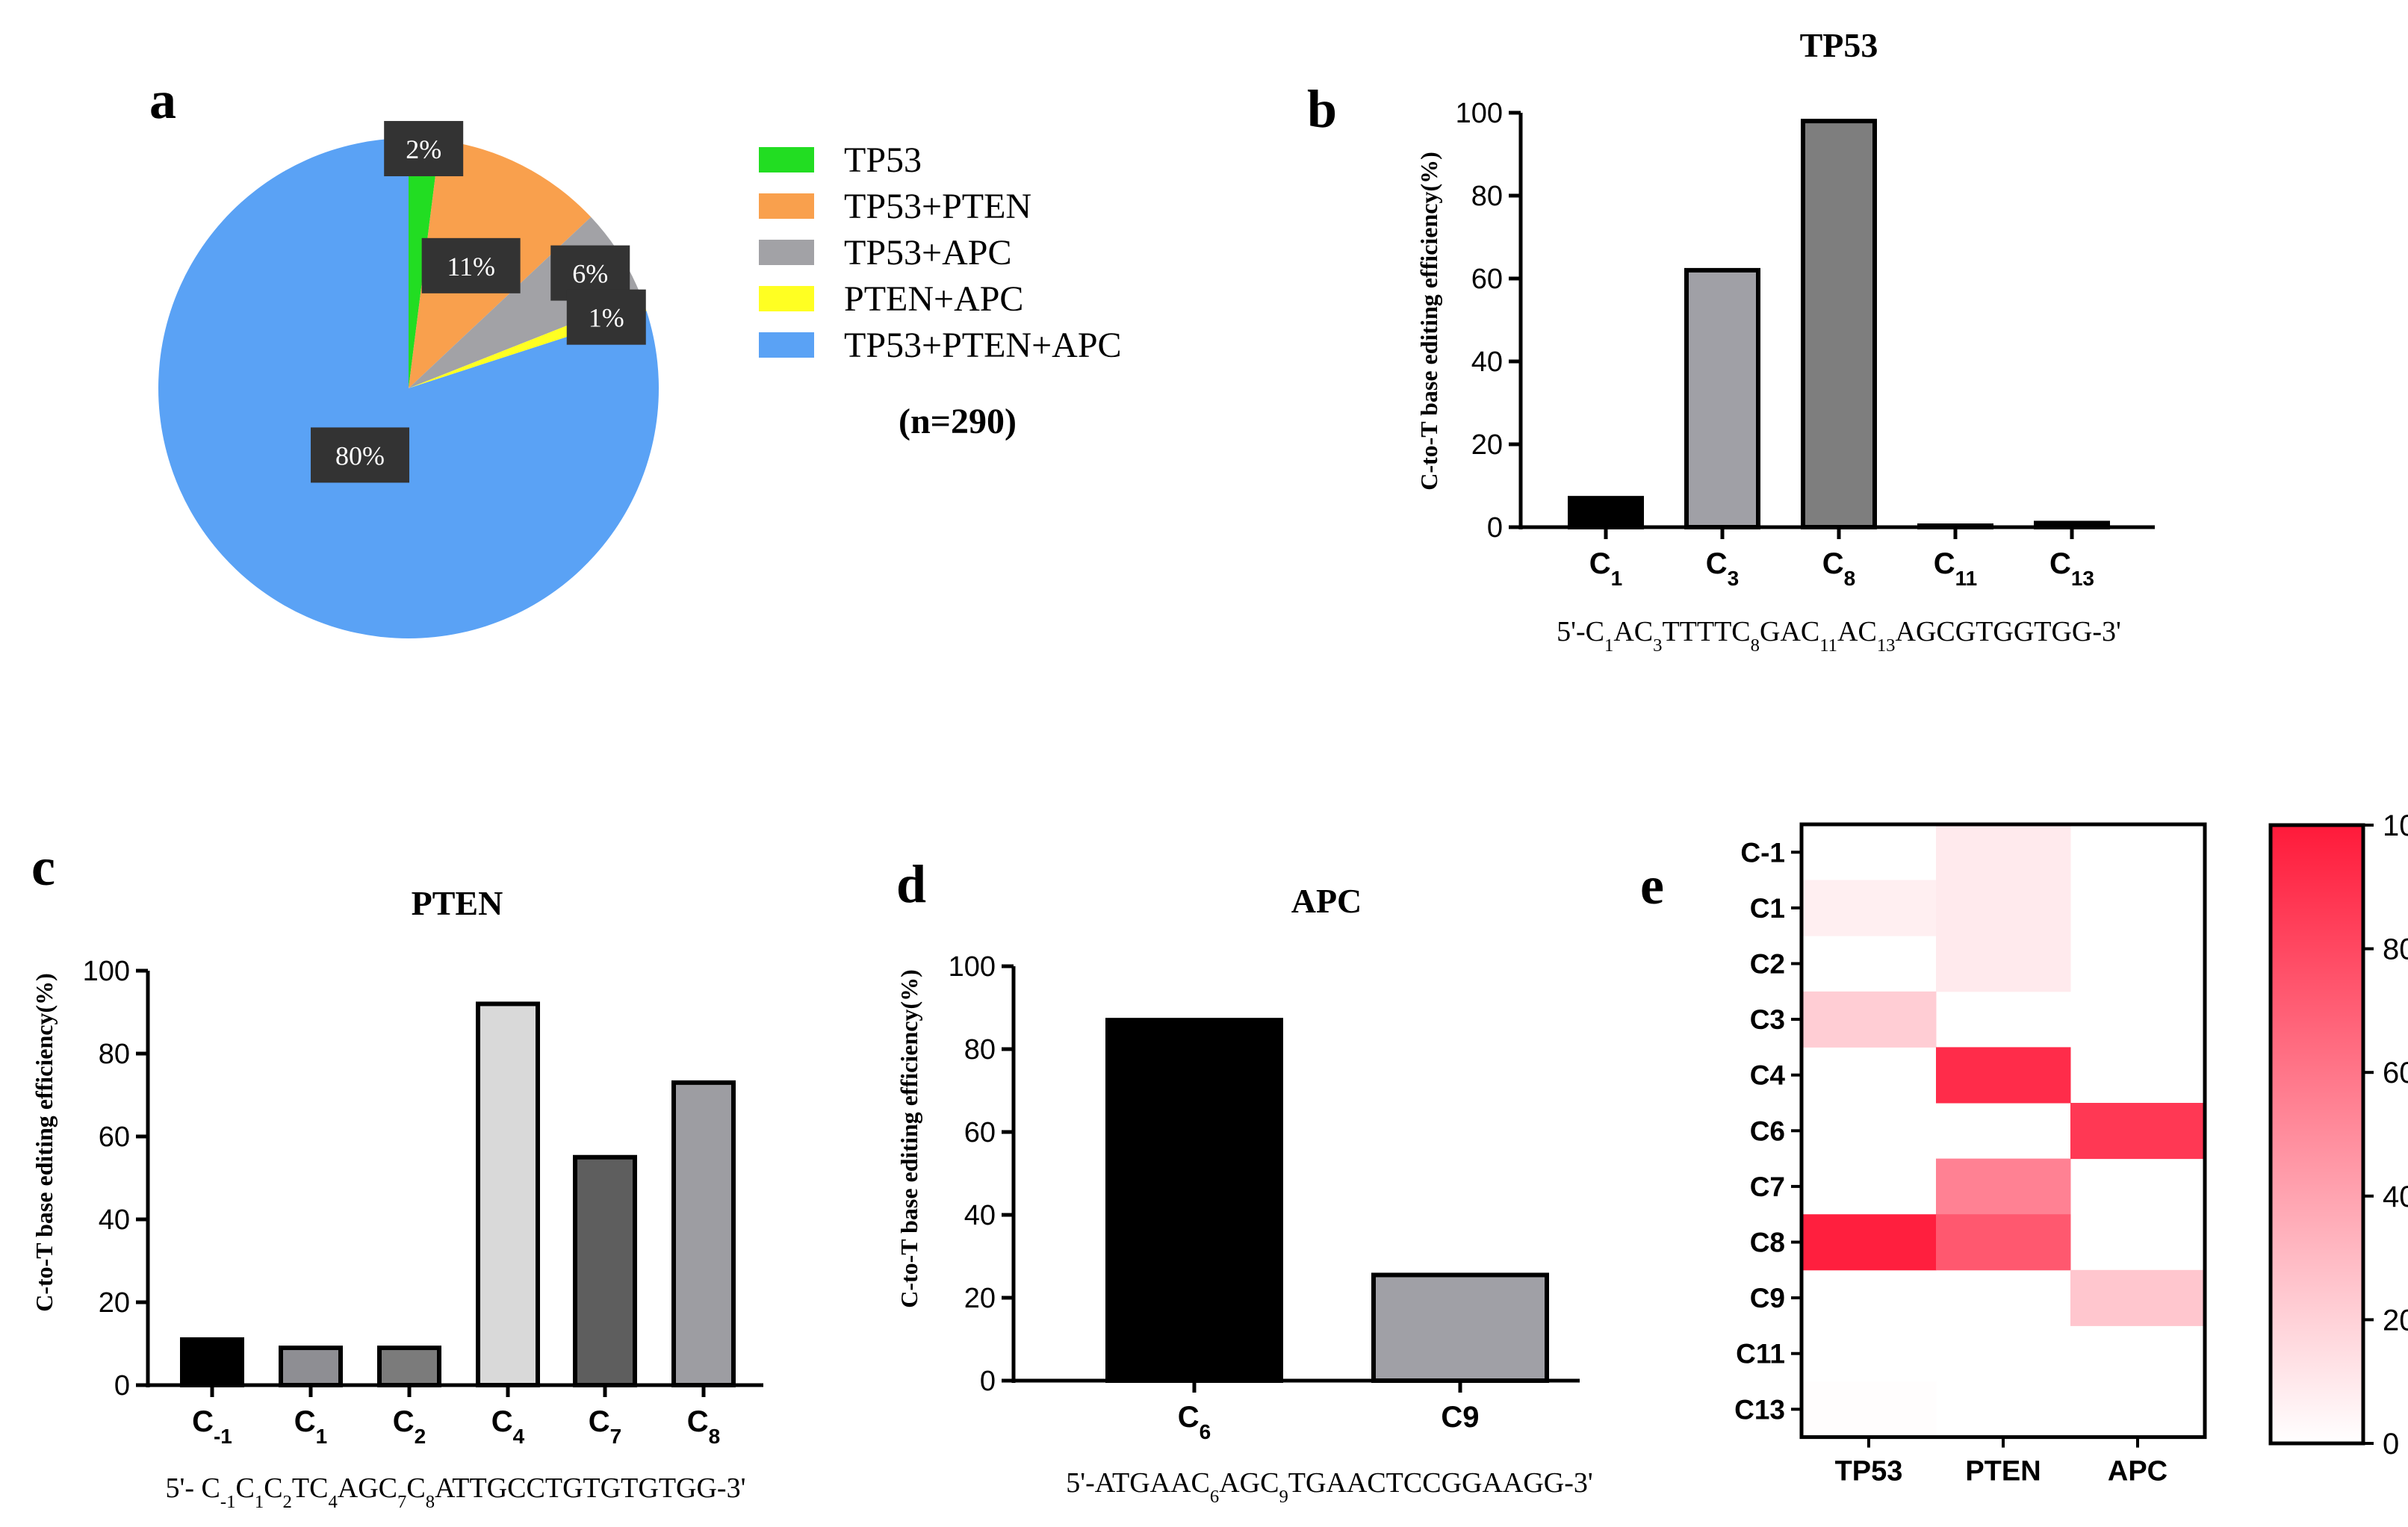  I want to click on x-tick-label: C4, so click(508, 1426).